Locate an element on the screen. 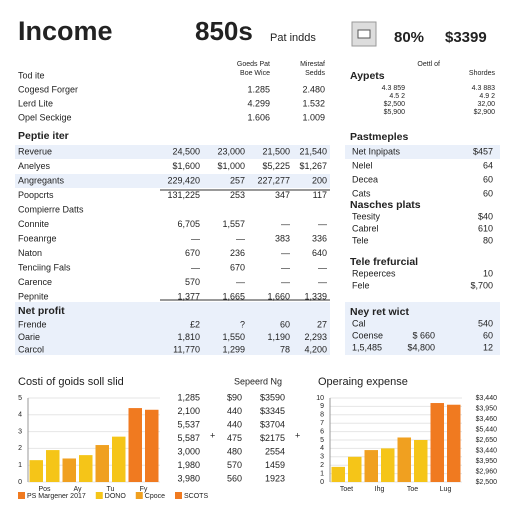 The image size is (512, 512). cell: Tenciing Fals is located at coordinates (44, 267).